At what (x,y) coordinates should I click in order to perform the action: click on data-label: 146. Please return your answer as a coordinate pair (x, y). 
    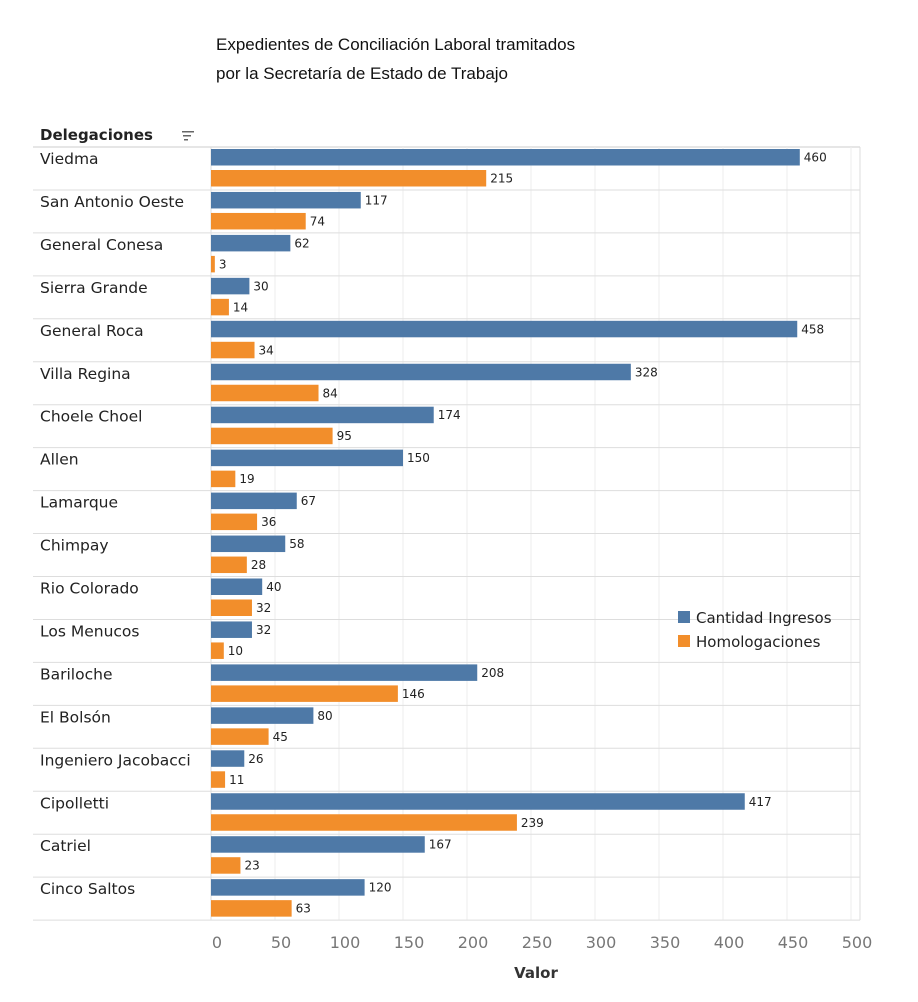
    Looking at the image, I should click on (413, 694).